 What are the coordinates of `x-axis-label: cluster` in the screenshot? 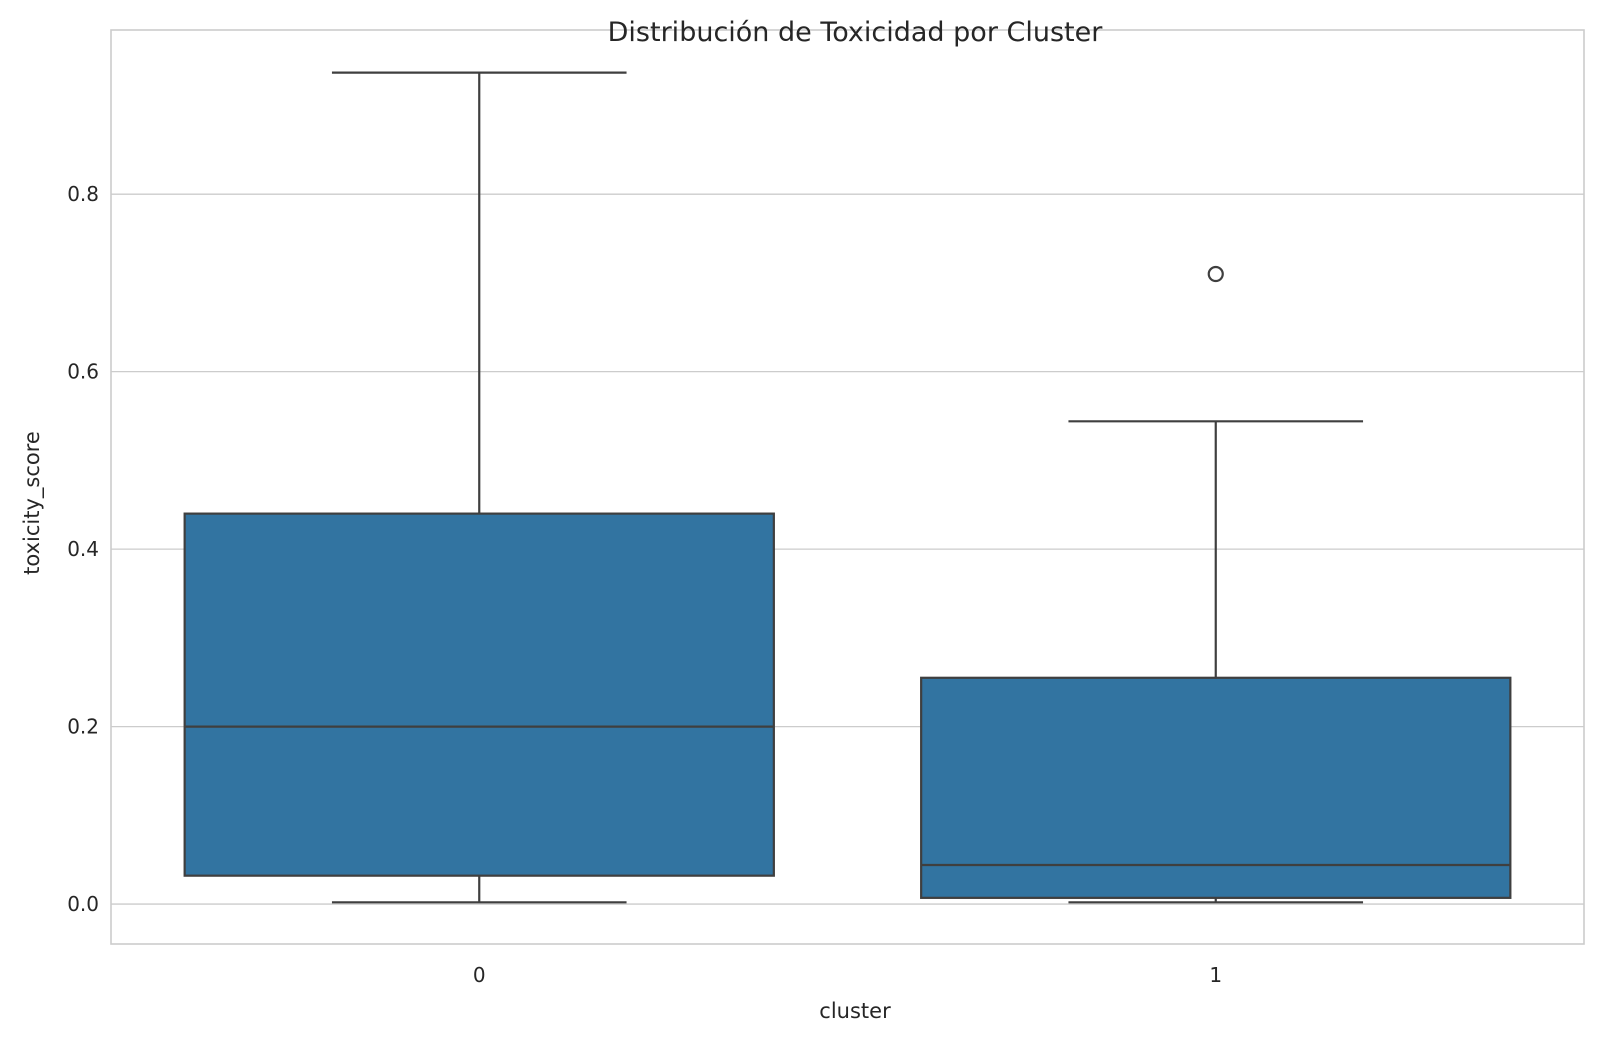 It's located at (855, 1011).